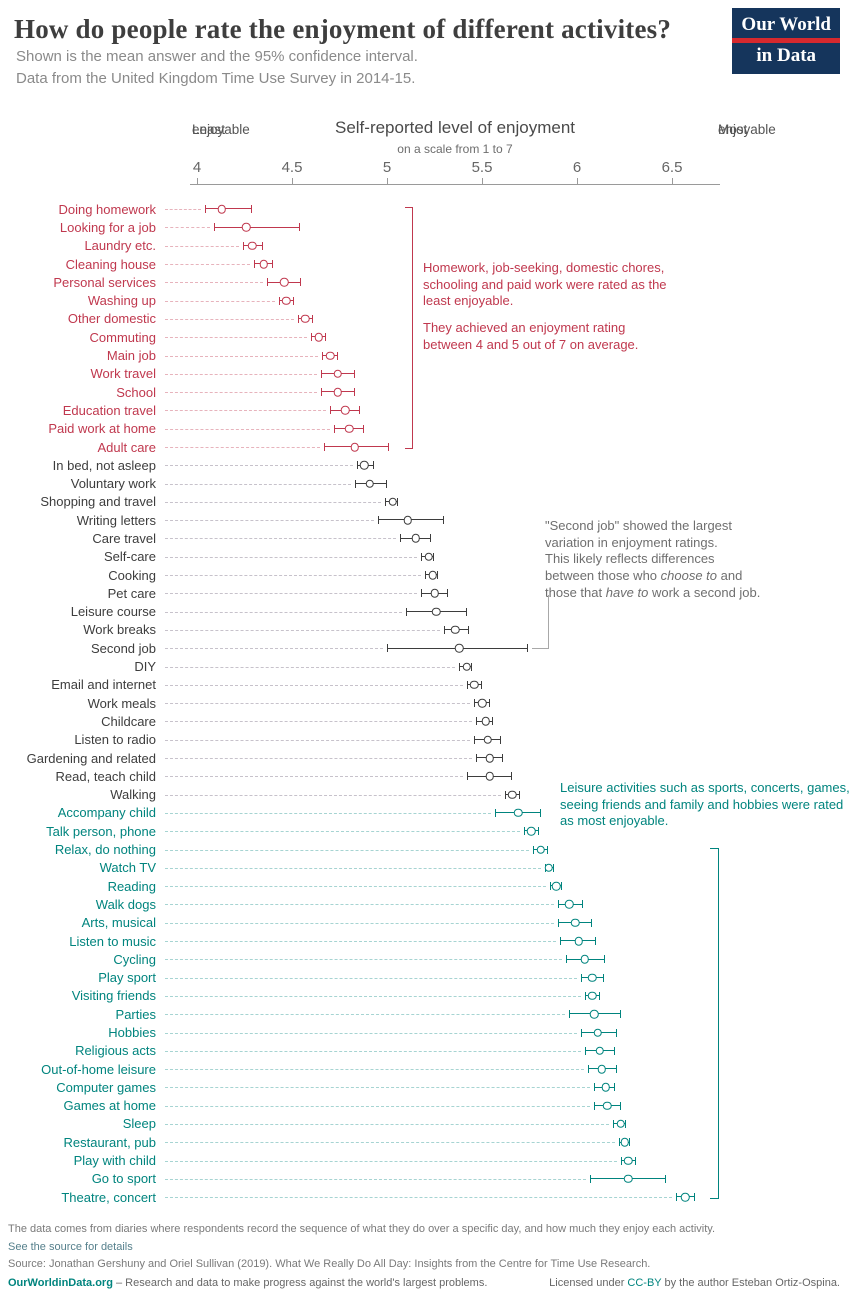  I want to click on activity-row: Go to sport, so click(425, 1179).